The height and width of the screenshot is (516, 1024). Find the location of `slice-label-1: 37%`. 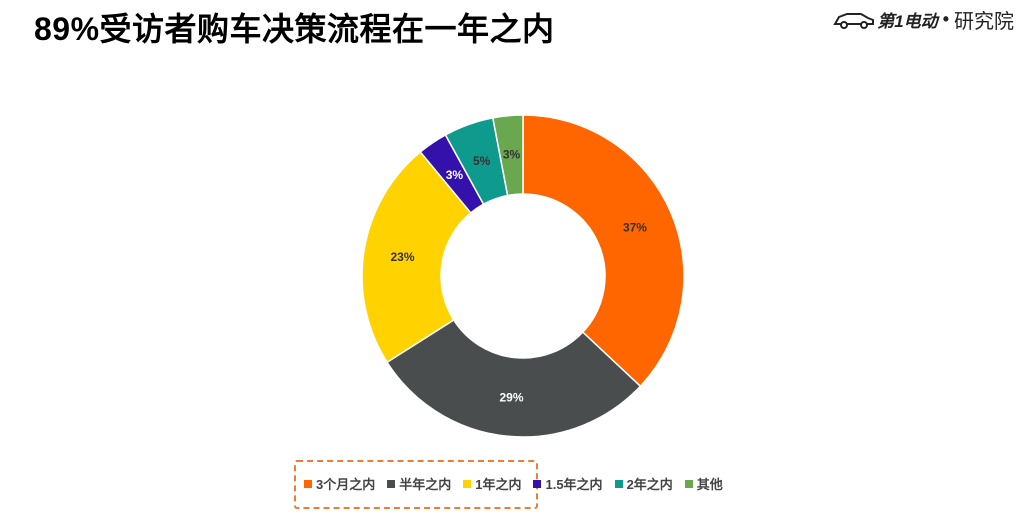

slice-label-1: 37% is located at coordinates (635, 228).